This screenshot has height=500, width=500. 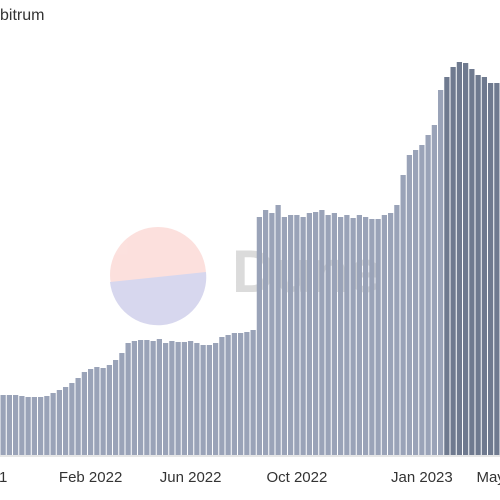 What do you see at coordinates (90, 477) in the screenshot?
I see `x-tick-label: Feb 2022` at bounding box center [90, 477].